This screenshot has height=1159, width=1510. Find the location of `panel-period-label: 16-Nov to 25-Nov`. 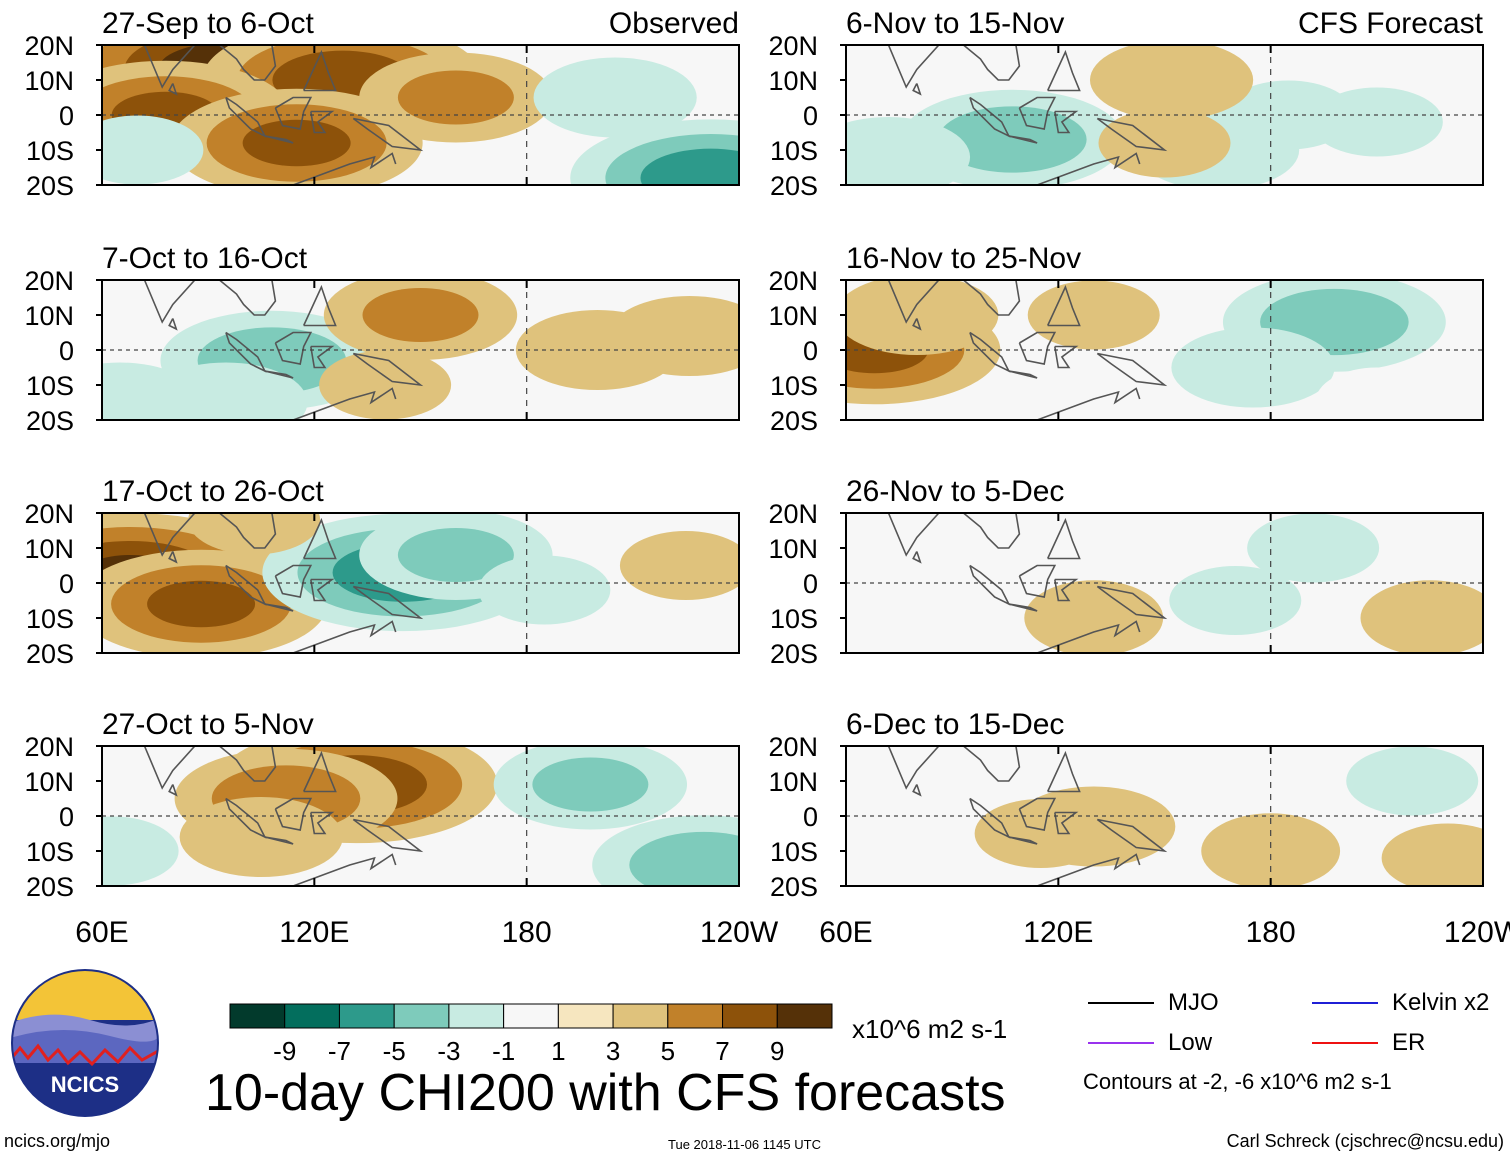

panel-period-label: 16-Nov to 25-Nov is located at coordinates (963, 258).